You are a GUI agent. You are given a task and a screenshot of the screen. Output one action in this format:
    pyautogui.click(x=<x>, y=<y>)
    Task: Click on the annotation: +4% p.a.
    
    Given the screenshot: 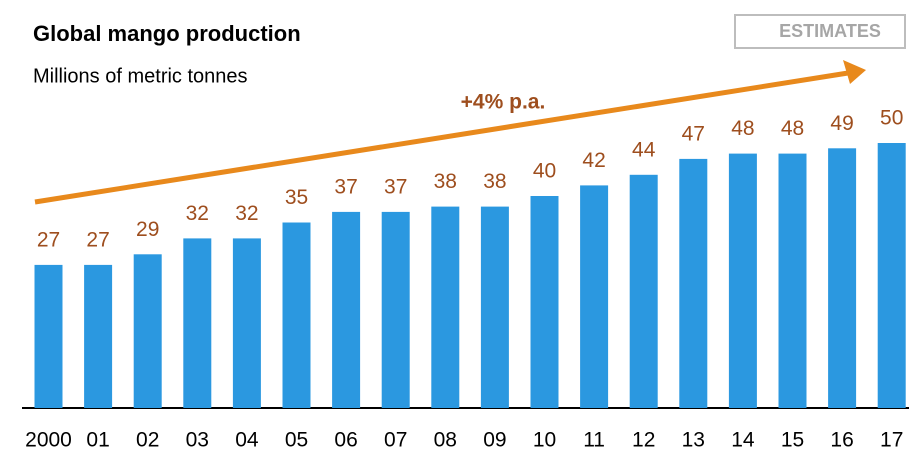 What is the action you would take?
    pyautogui.click(x=503, y=102)
    